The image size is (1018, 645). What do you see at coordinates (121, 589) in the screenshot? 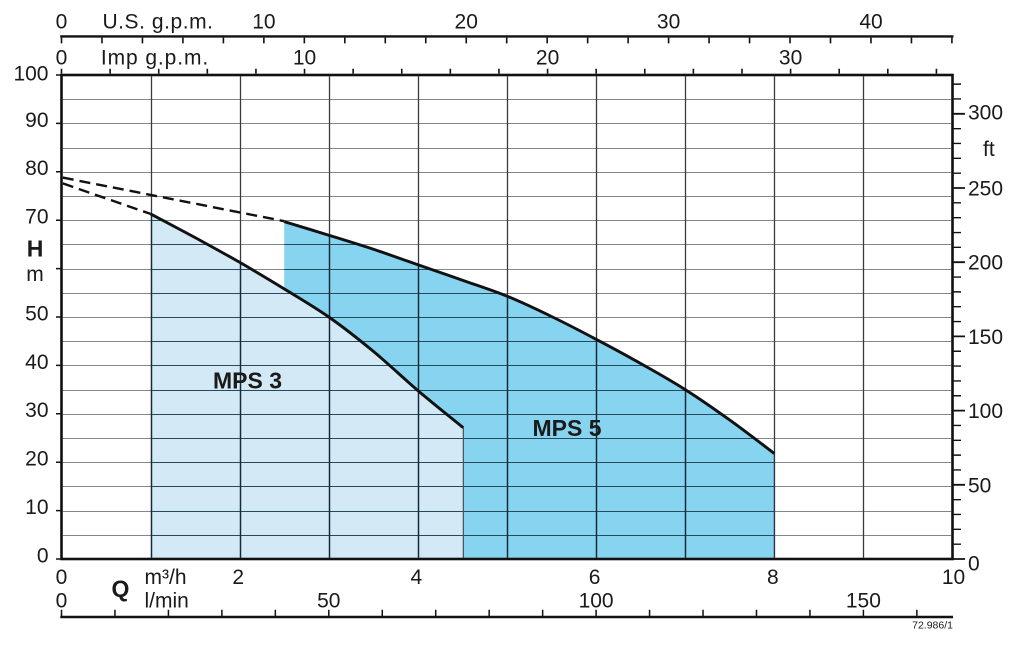
I see `svg-text: Q` at bounding box center [121, 589].